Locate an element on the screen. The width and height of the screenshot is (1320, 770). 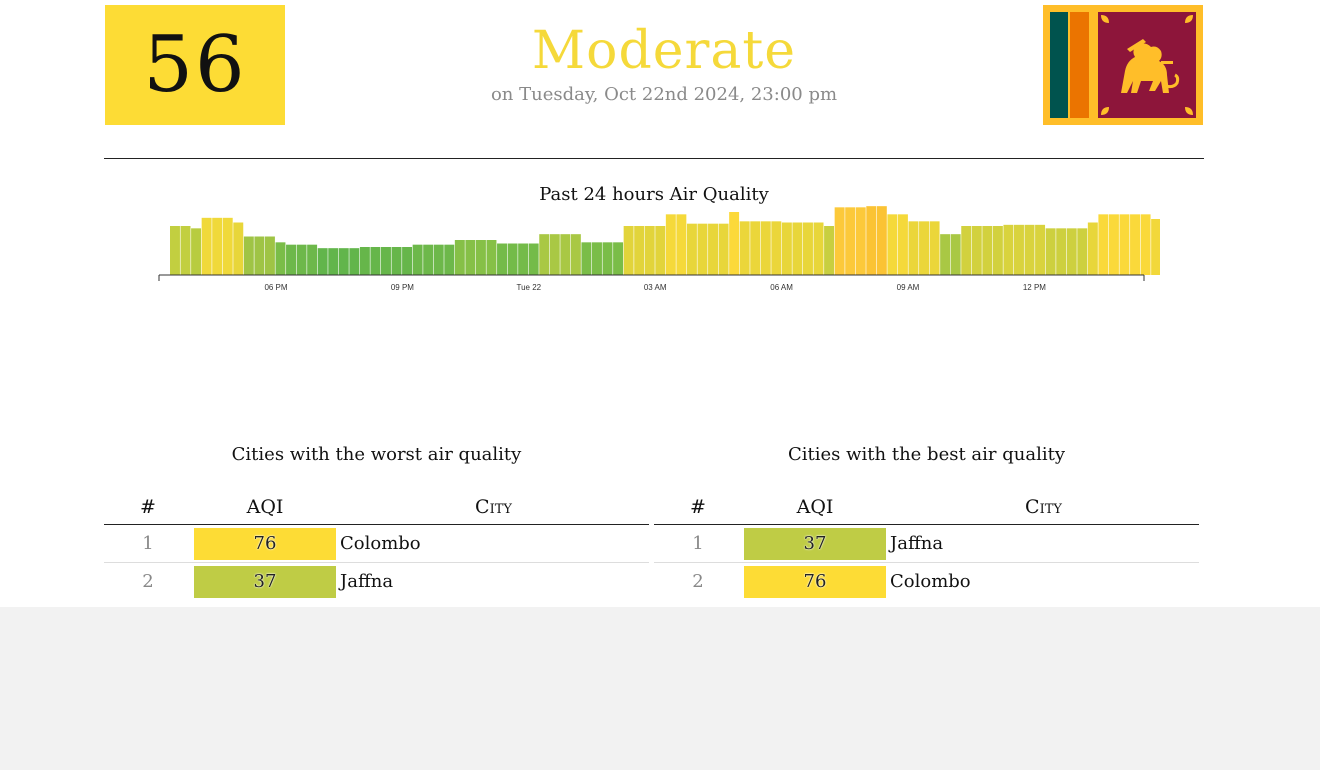
table-row: 1 76 Colombo is located at coordinates (376, 543).